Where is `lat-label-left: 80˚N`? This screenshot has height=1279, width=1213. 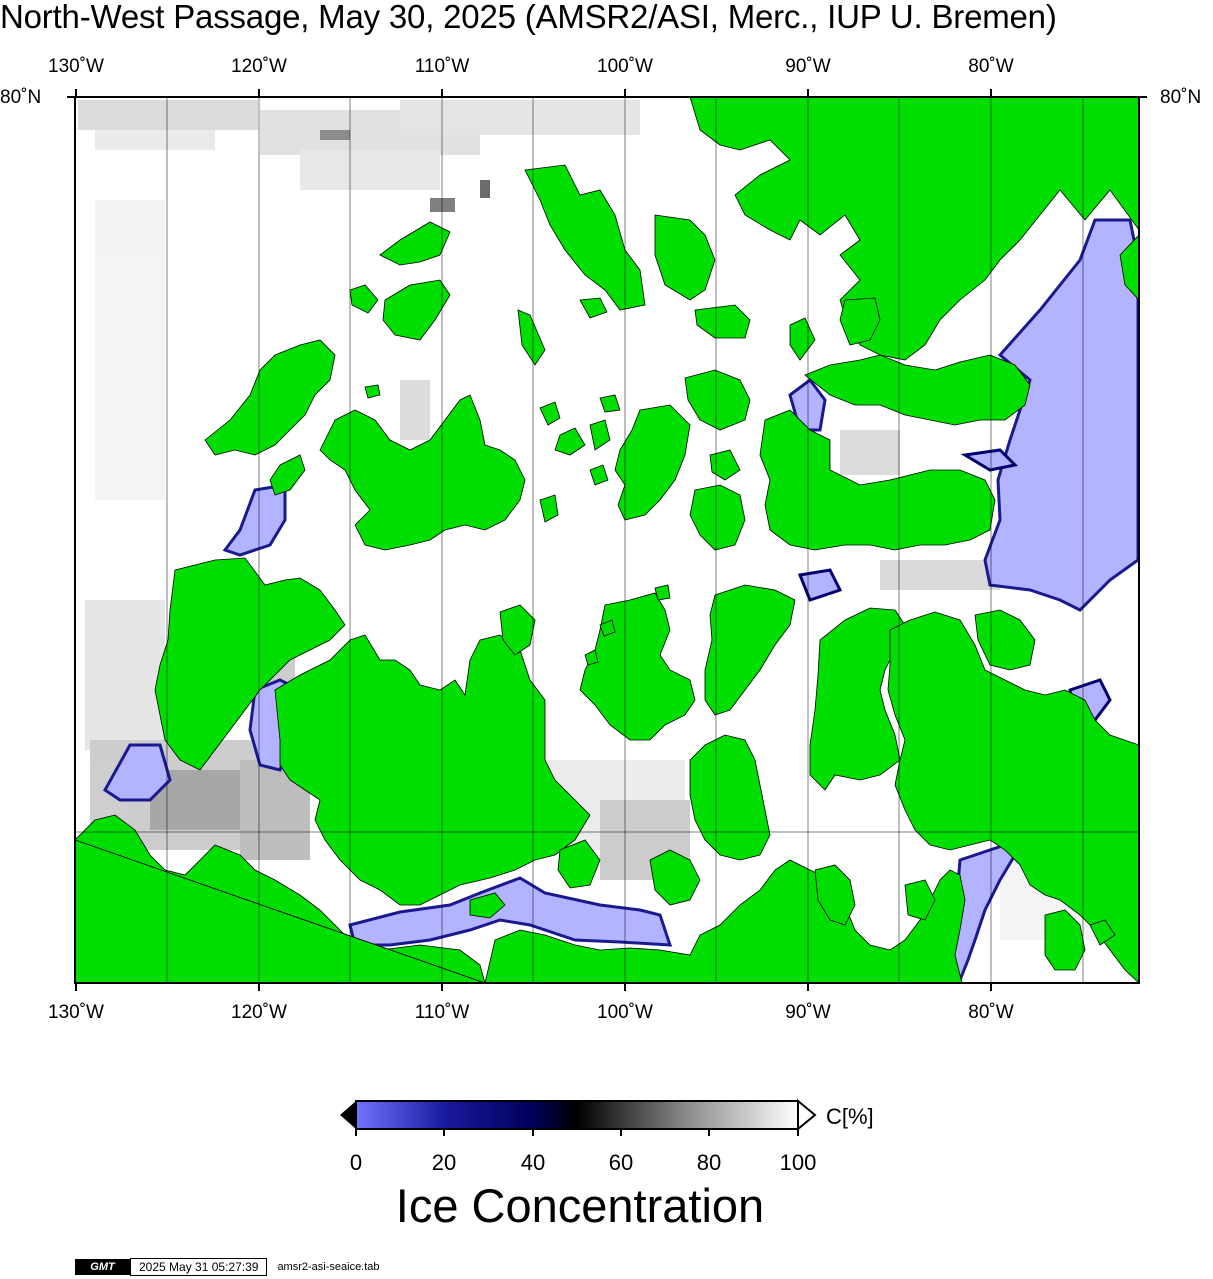 lat-label-left: 80˚N is located at coordinates (21, 97).